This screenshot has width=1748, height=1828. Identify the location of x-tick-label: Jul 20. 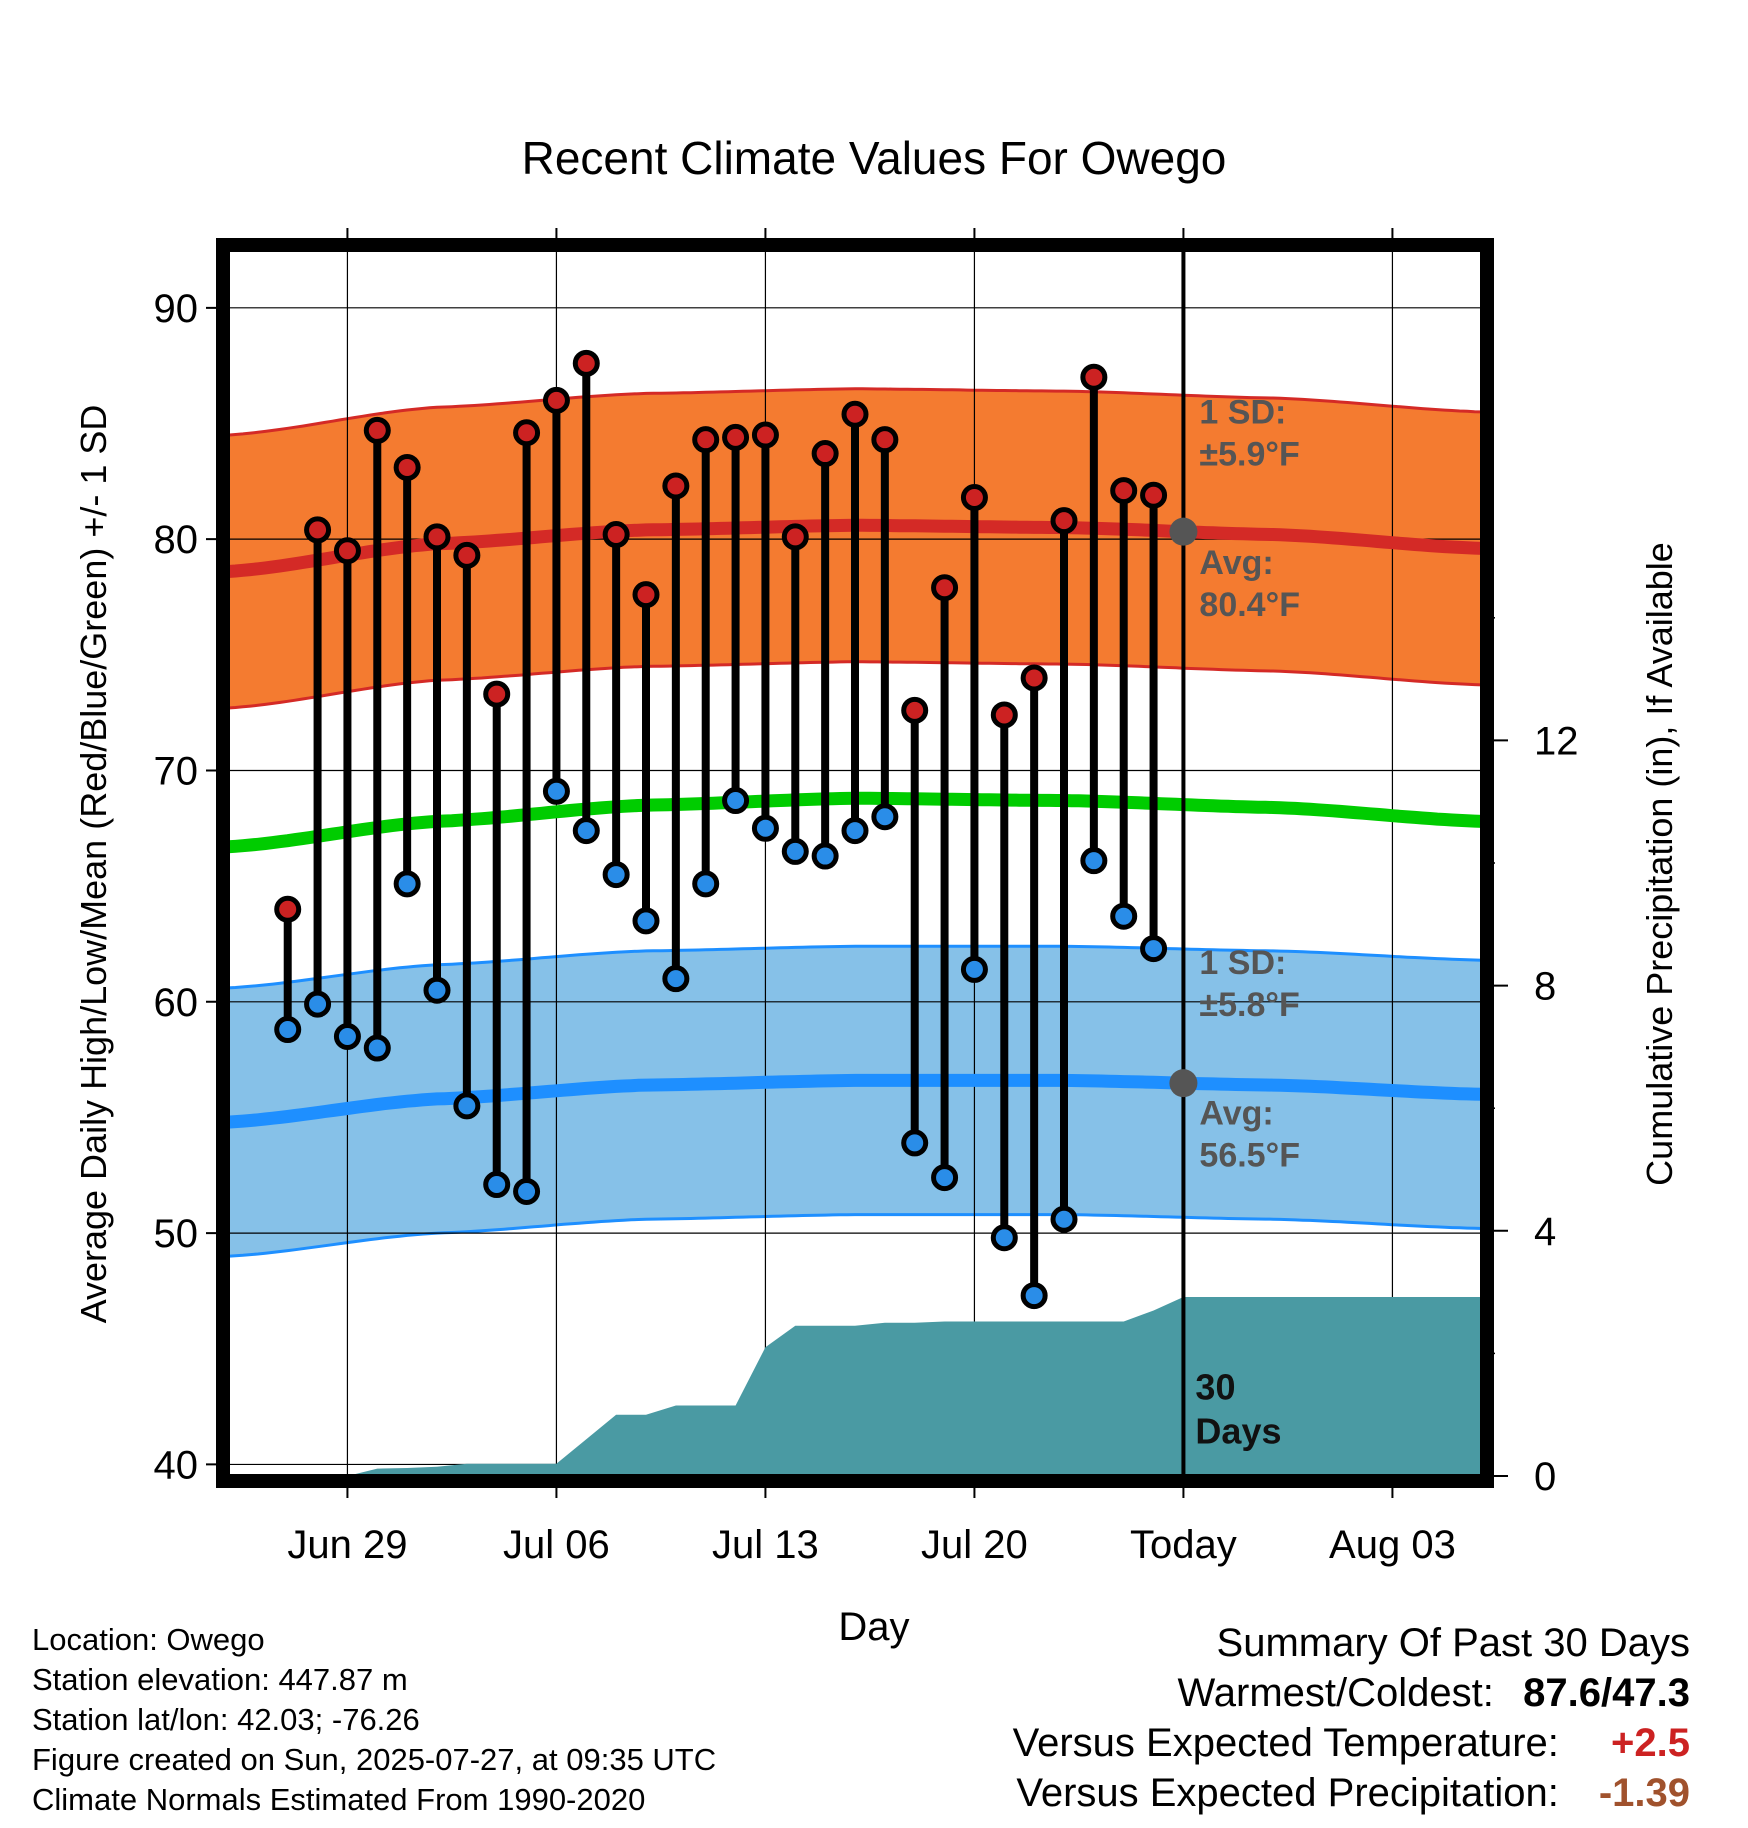
(974, 1545).